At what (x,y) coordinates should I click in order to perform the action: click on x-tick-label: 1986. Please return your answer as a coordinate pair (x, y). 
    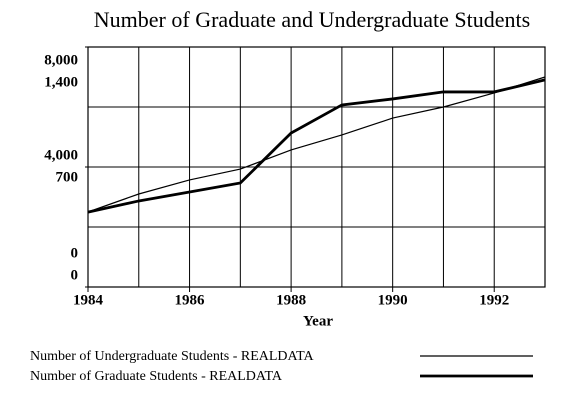
    Looking at the image, I should click on (190, 300).